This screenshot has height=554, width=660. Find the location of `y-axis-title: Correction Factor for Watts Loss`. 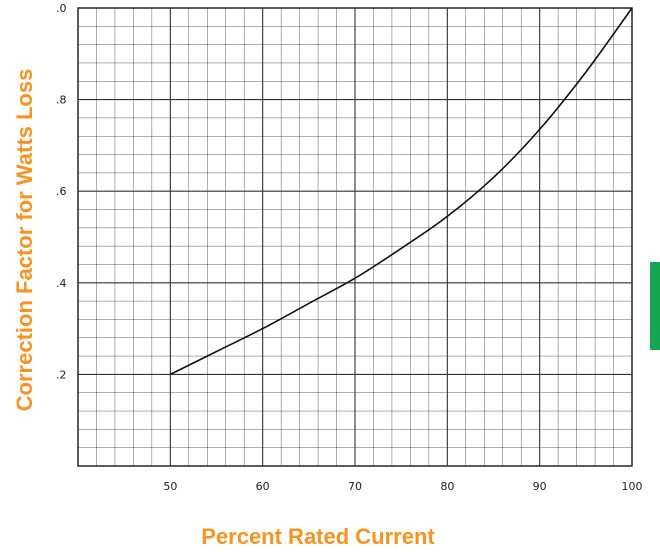

y-axis-title: Correction Factor for Watts Loss is located at coordinates (24, 240).